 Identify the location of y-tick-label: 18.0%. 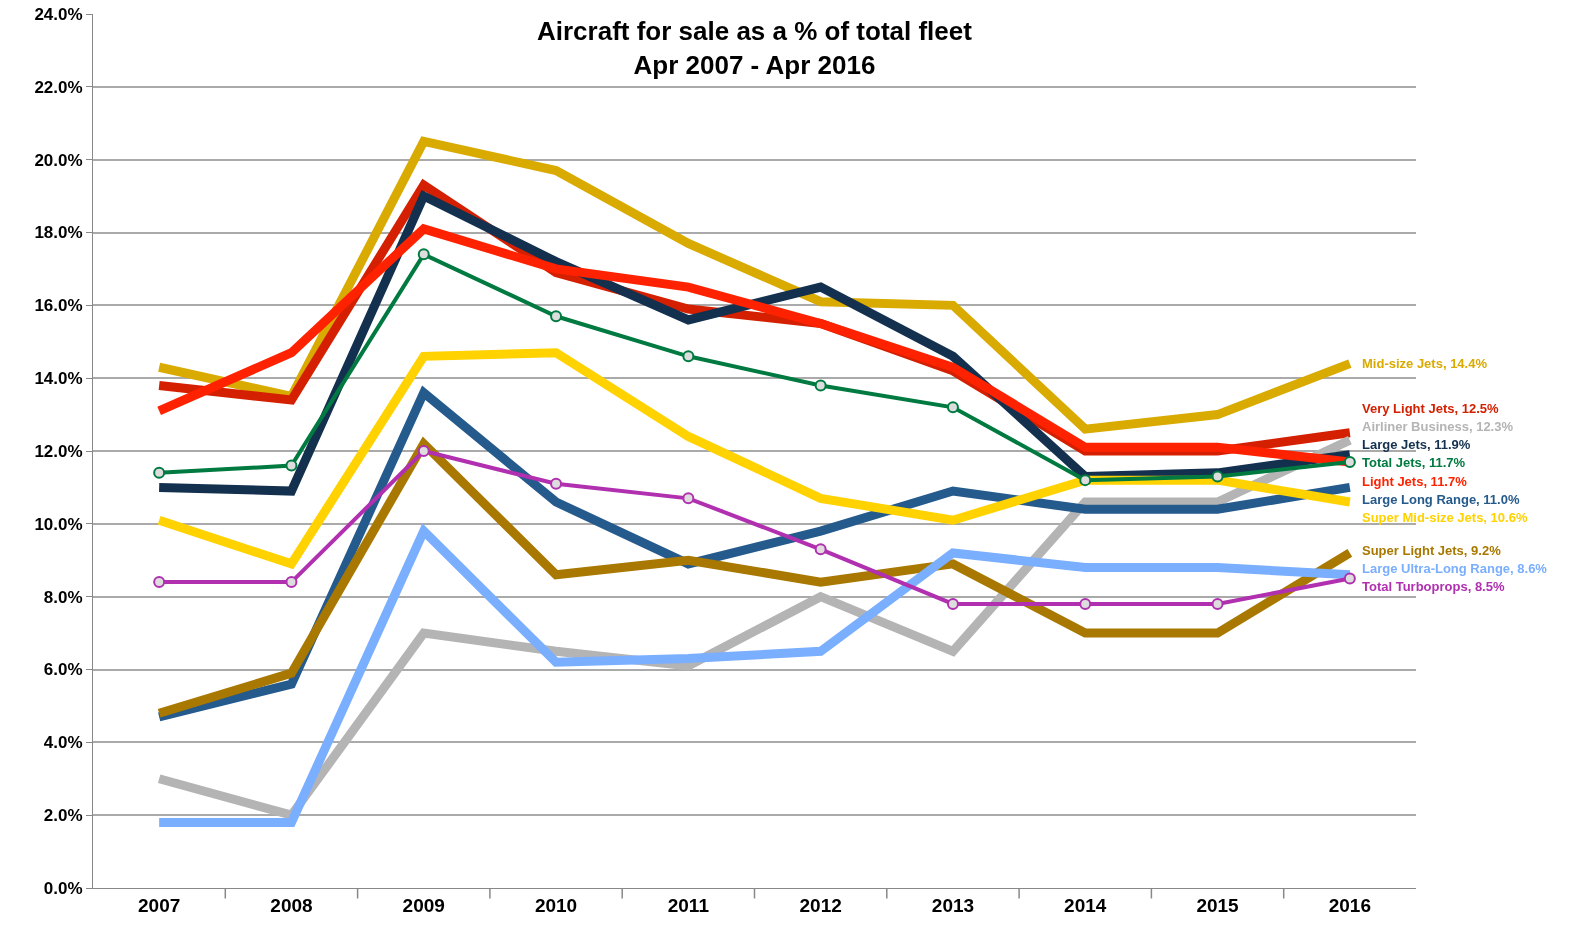
(58, 233).